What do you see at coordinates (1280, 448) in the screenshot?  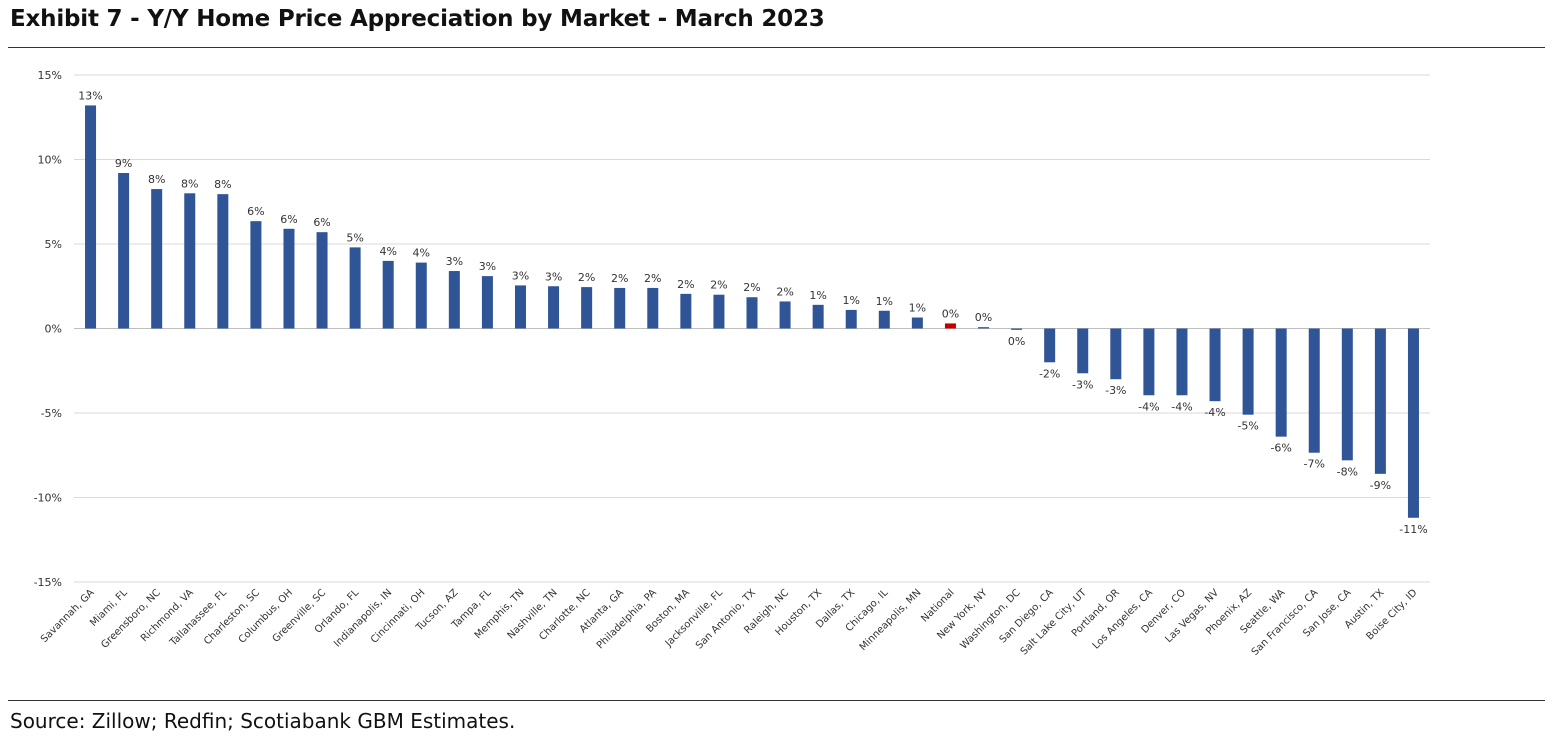 I see `data-label: -6%` at bounding box center [1280, 448].